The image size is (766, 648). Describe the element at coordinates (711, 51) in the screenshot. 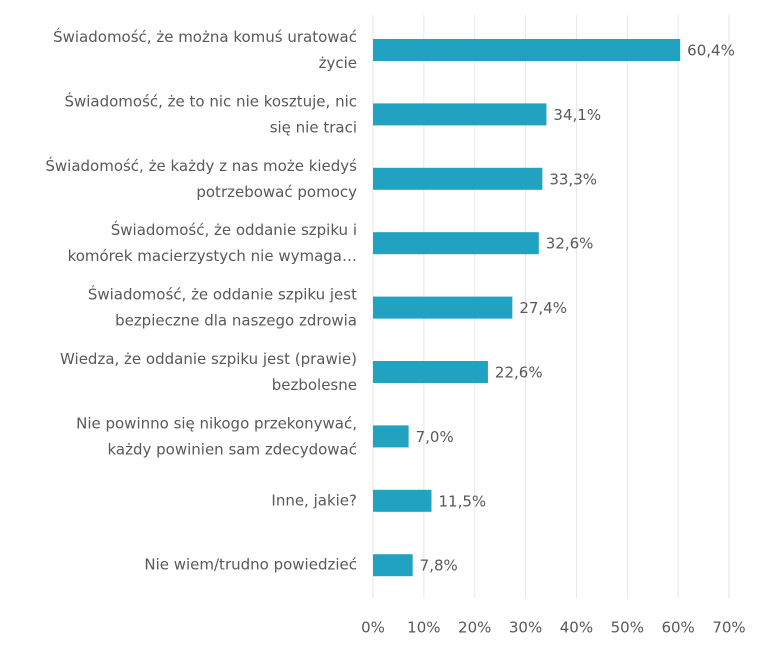

I see `value-label: 60,4%` at that location.